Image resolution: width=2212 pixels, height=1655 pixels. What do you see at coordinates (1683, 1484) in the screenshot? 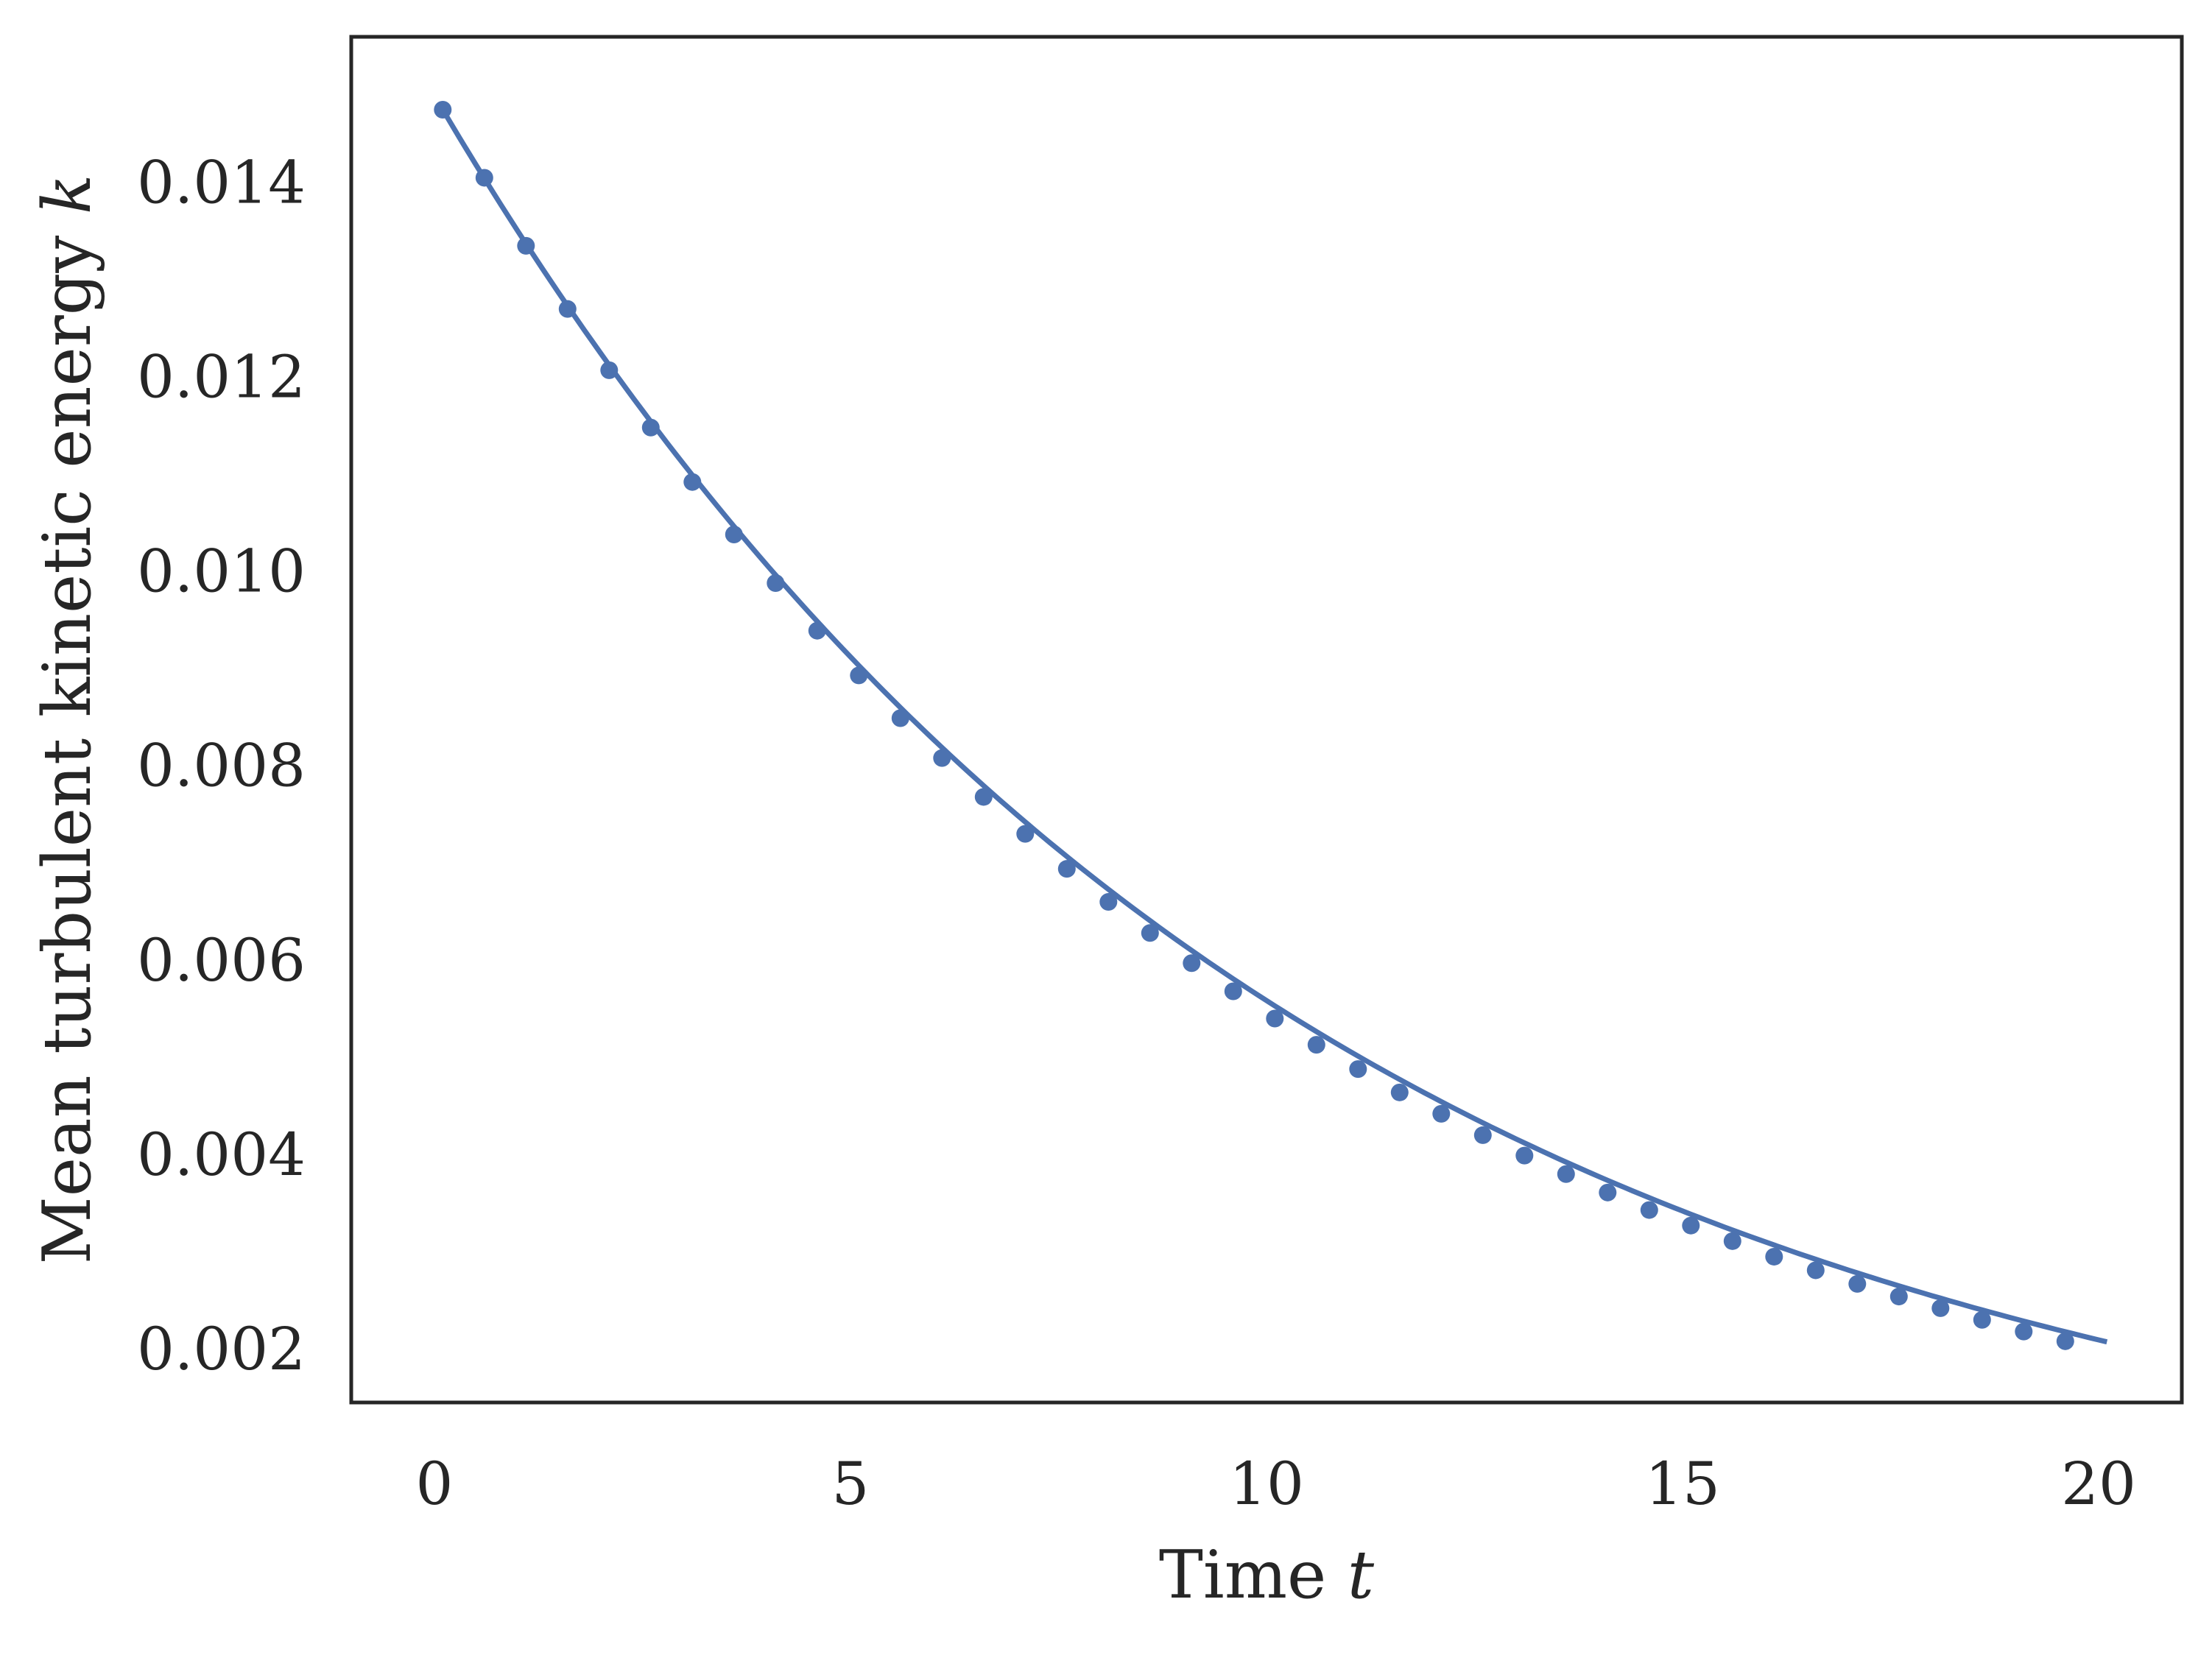
I see `x-tick-label: 15` at bounding box center [1683, 1484].